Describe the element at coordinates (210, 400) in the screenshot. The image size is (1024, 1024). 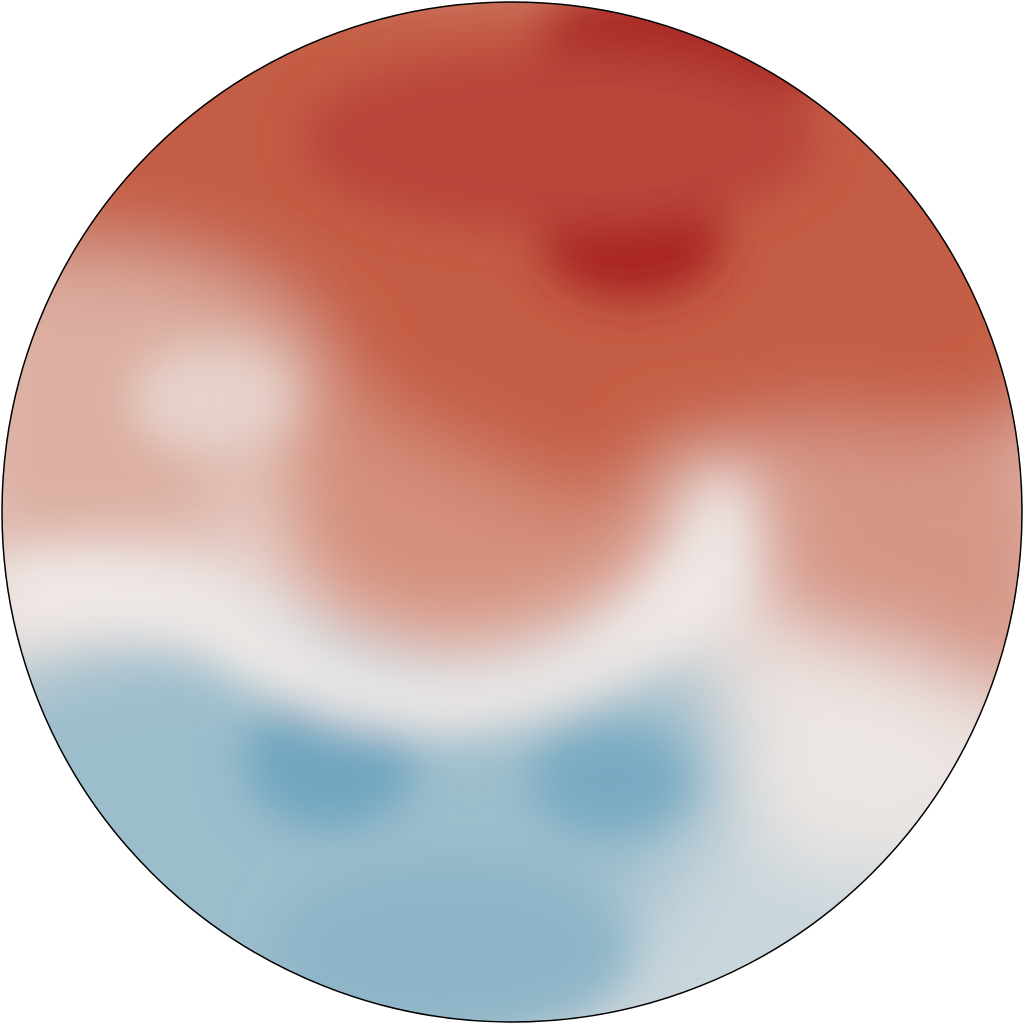
I see `left-pale-highlight` at that location.